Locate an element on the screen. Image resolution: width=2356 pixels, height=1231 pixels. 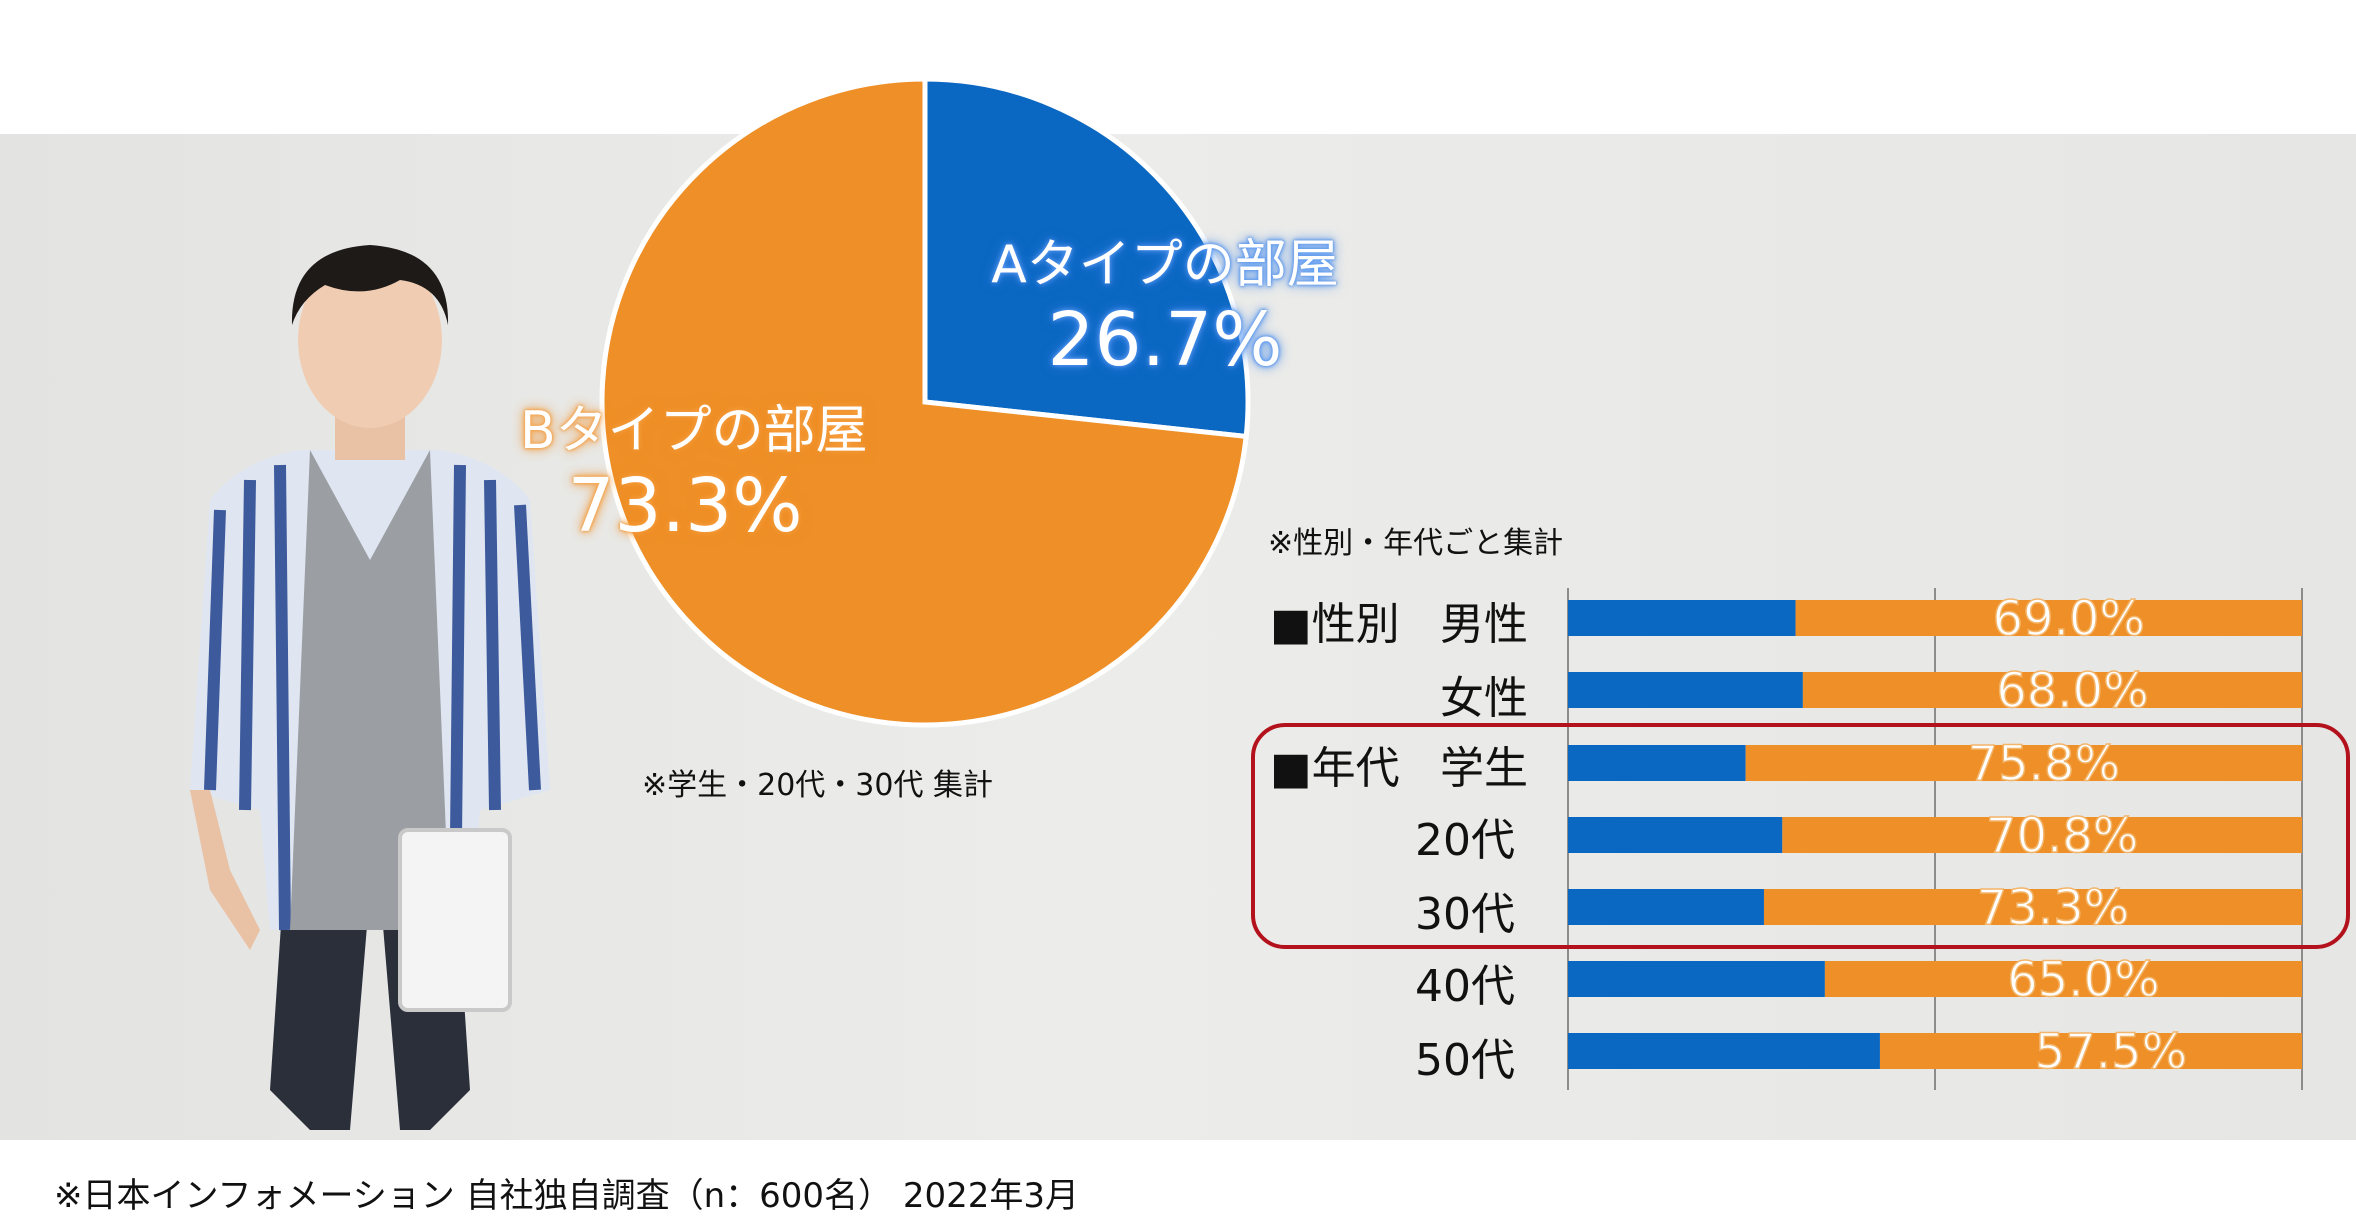
bar-value-label-5: 65.0% is located at coordinates (2083, 980).